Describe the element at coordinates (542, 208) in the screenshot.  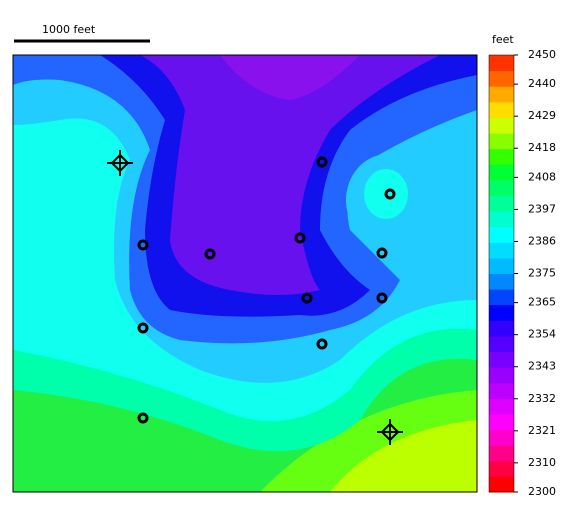
I see `colorbar-tick-label: 2397` at that location.